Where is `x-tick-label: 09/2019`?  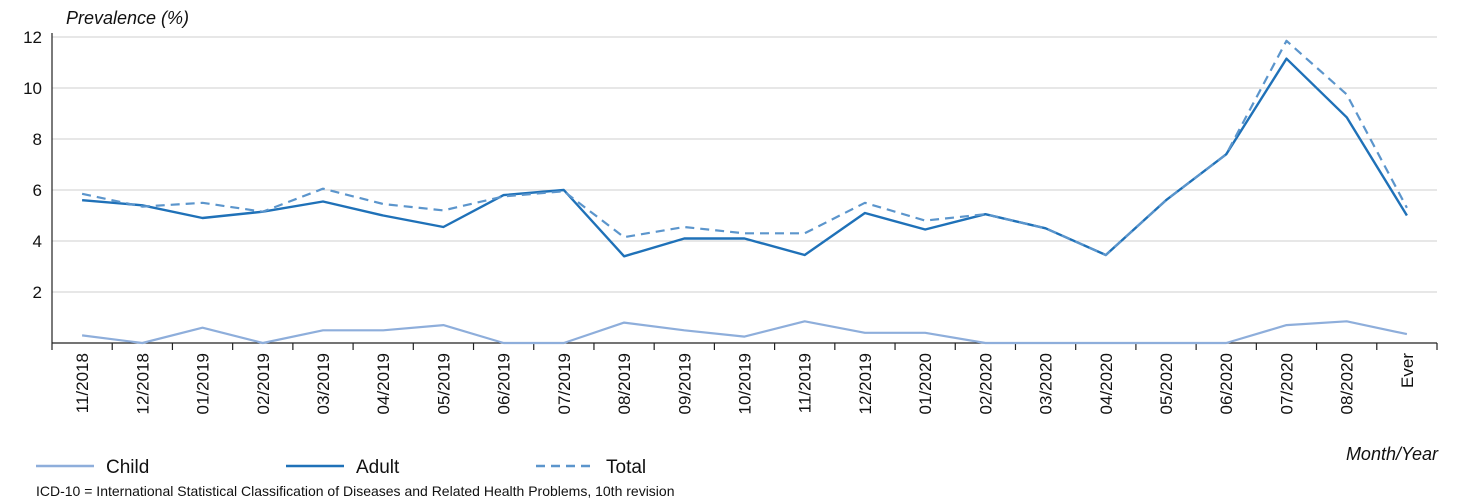 x-tick-label: 09/2019 is located at coordinates (684, 383).